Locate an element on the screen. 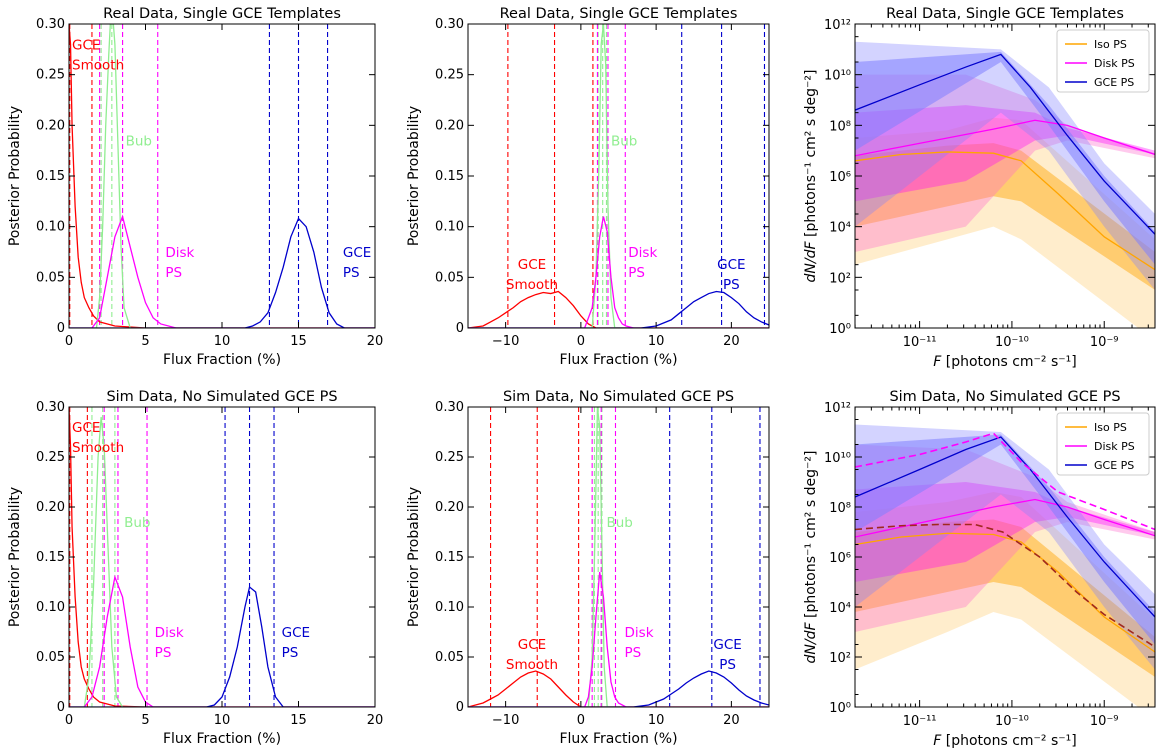 The width and height of the screenshot is (1156, 751). chart-title: Real Data, Single GCE Templates is located at coordinates (222, 14).